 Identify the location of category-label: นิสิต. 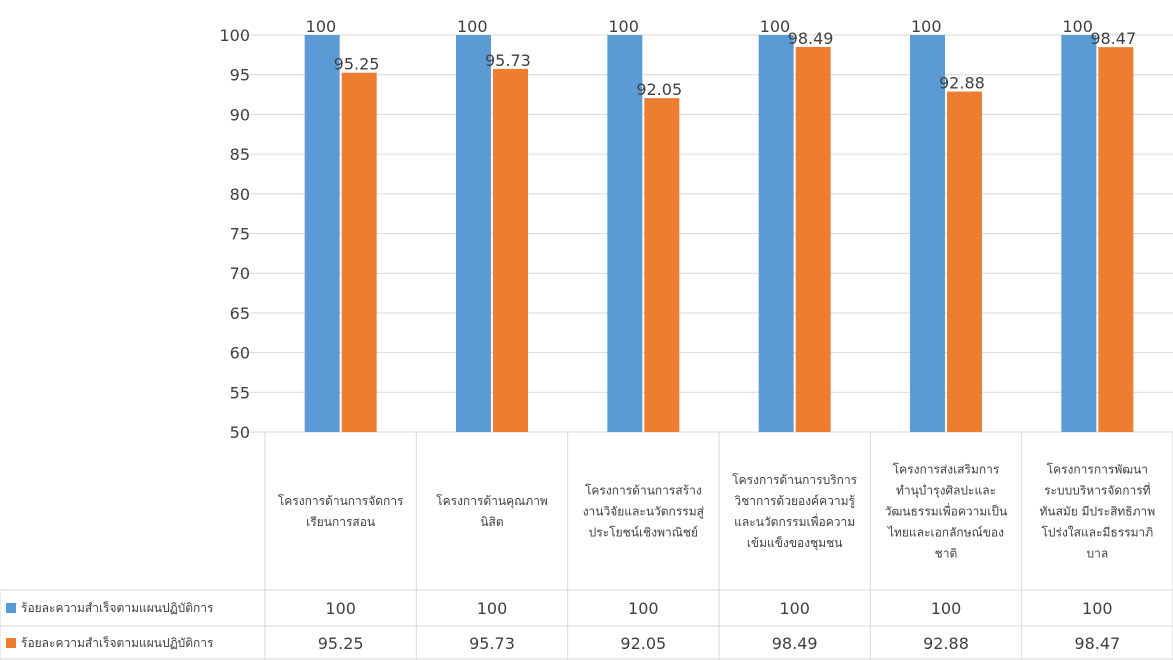
(491, 522).